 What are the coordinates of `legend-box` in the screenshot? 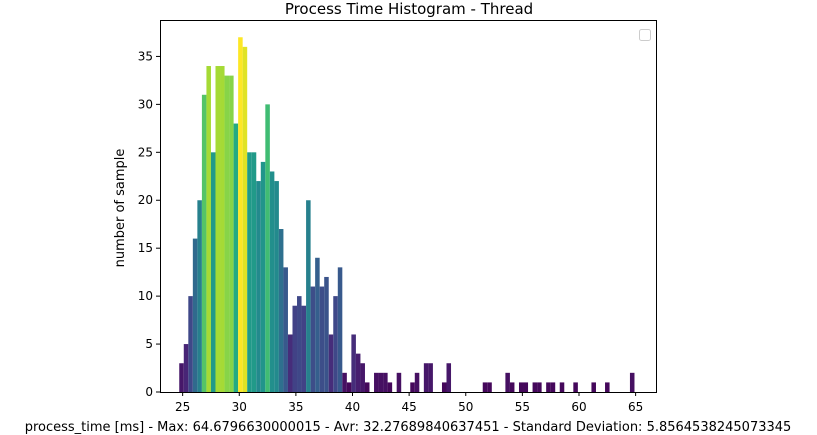 It's located at (645, 35).